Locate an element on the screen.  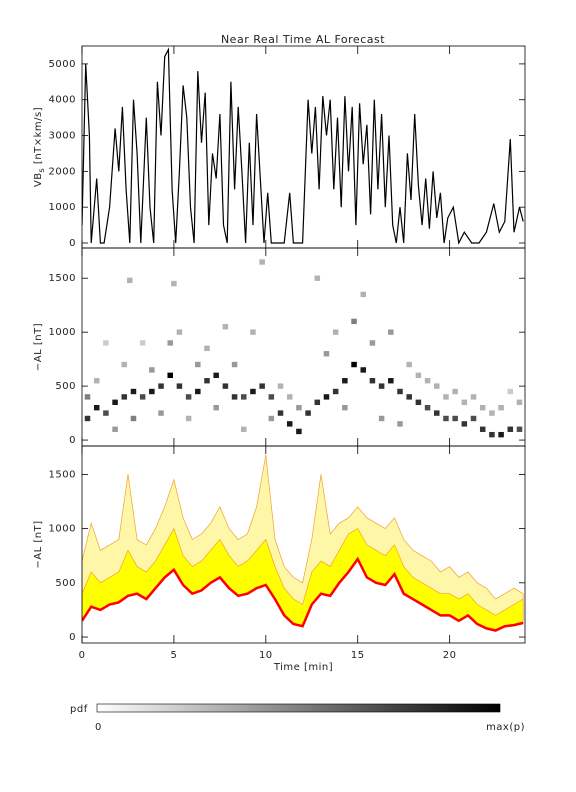
chart-title: Near Real Time AL Forecast is located at coordinates (303, 39).